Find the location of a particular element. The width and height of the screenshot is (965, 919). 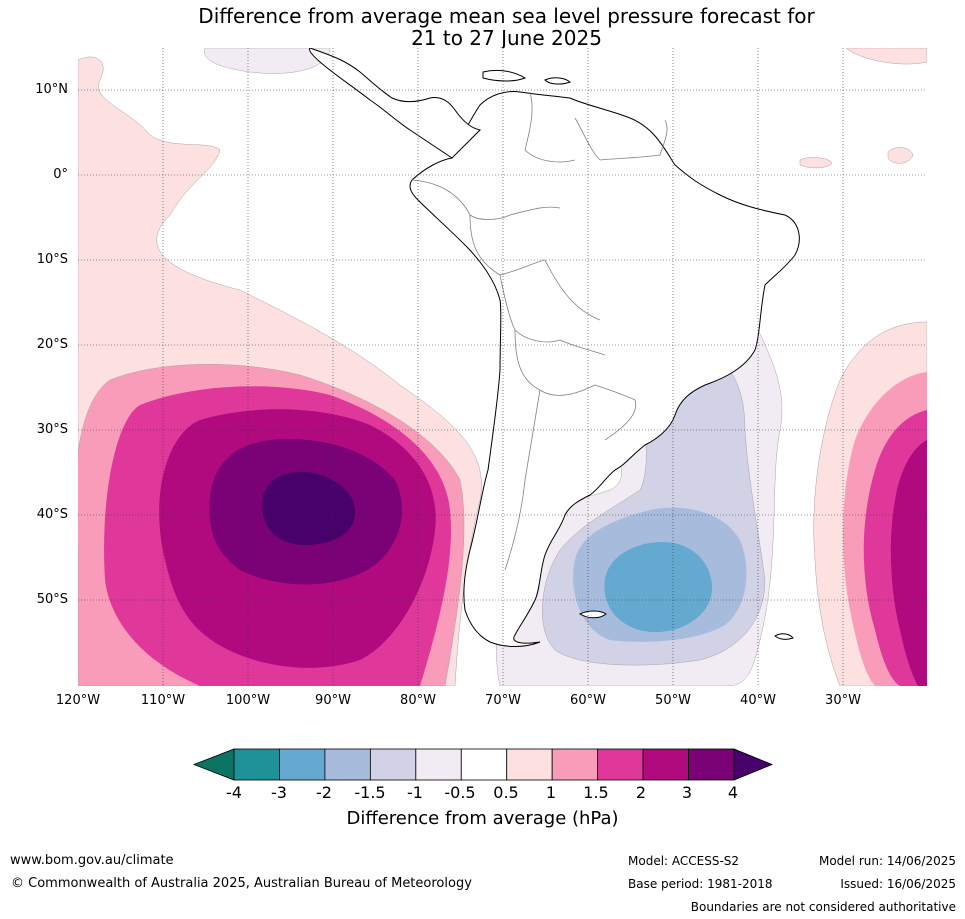

colorbar-tick-label: -1 is located at coordinates (415, 792).